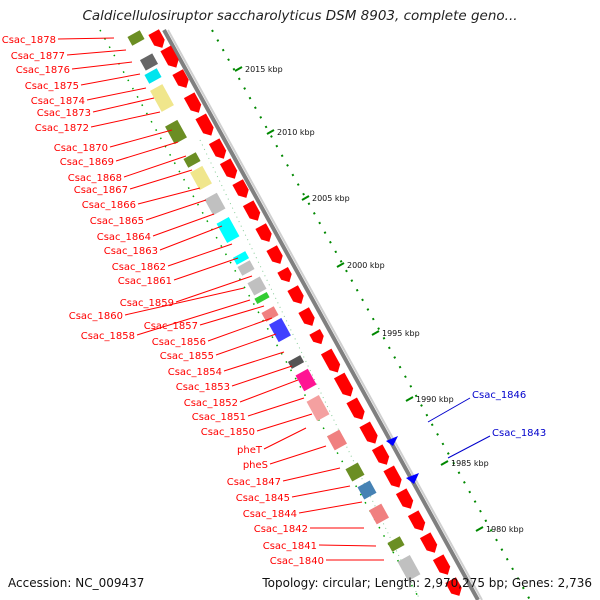 The width and height of the screenshot is (600, 600). Describe the element at coordinates (117, 221) in the screenshot. I see `gene-label: Csac_1865` at that location.